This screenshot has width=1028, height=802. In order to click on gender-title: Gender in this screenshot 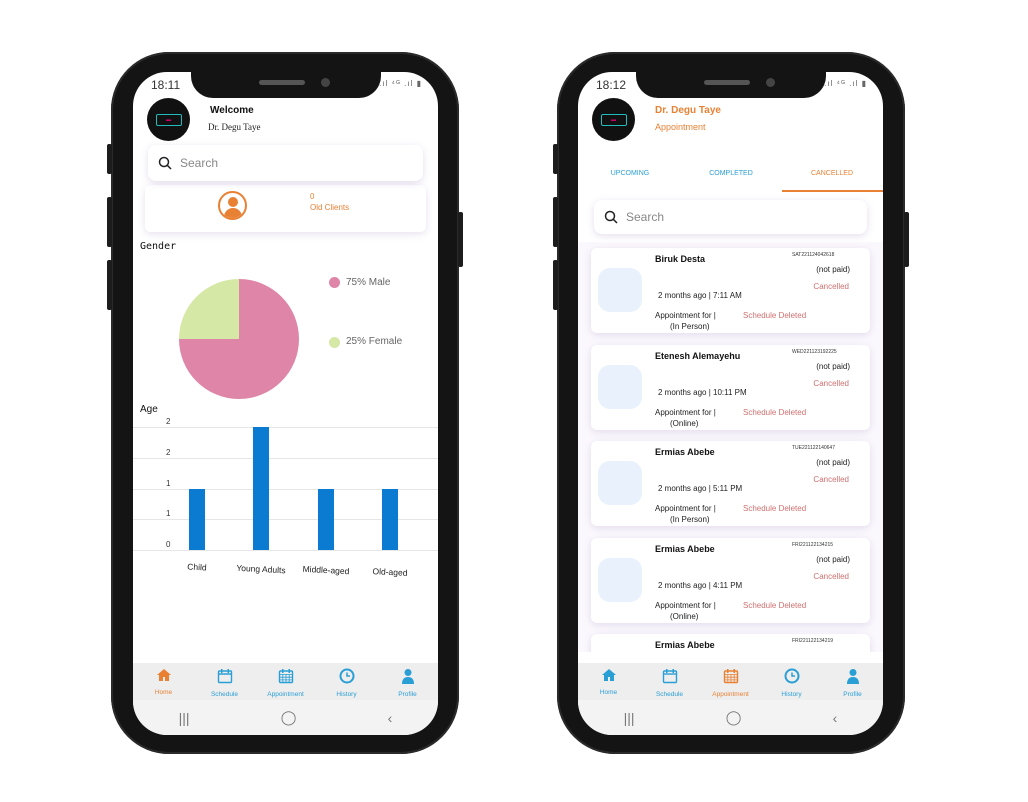, I will do `click(158, 246)`.